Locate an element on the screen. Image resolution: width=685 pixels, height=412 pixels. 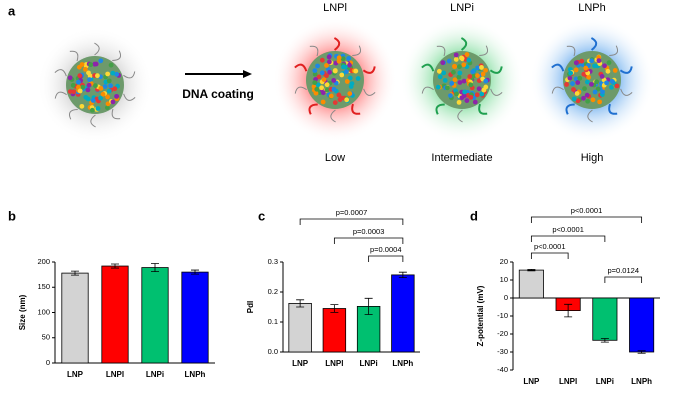
y-tick-label: -10 is located at coordinates (502, 315).